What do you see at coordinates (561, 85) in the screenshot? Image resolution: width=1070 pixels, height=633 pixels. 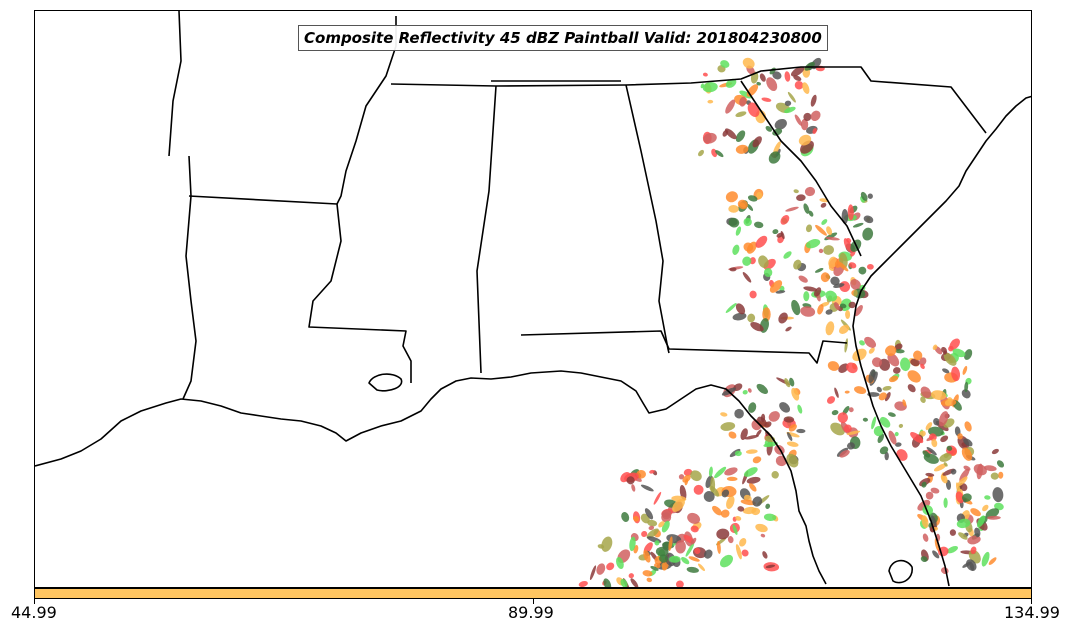 I see `border-tennessee-line` at bounding box center [561, 85].